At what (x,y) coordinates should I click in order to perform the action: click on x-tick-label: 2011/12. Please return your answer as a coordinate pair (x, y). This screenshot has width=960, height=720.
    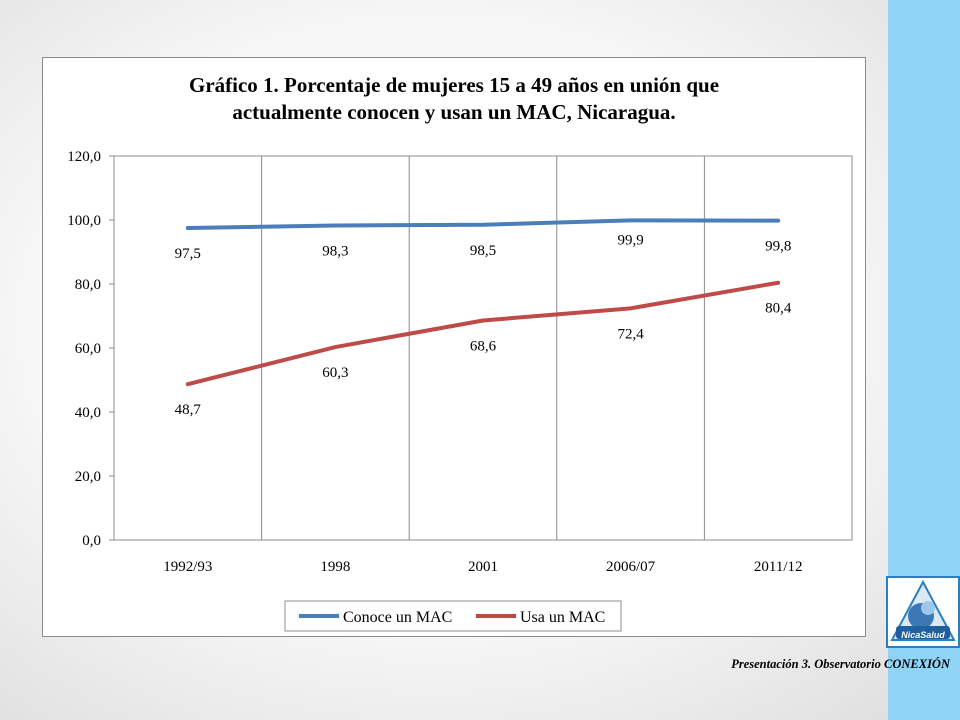
    Looking at the image, I should click on (778, 567).